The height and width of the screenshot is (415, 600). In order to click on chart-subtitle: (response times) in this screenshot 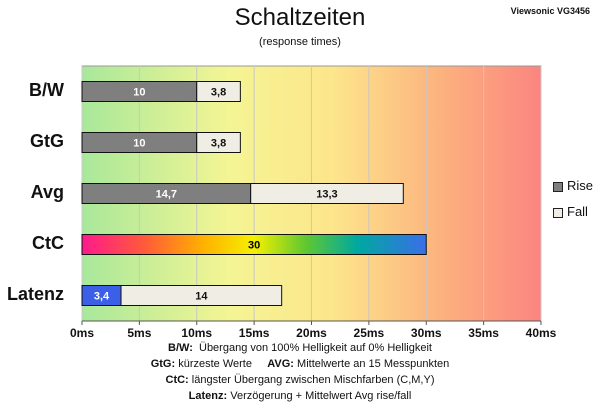, I will do `click(300, 42)`.